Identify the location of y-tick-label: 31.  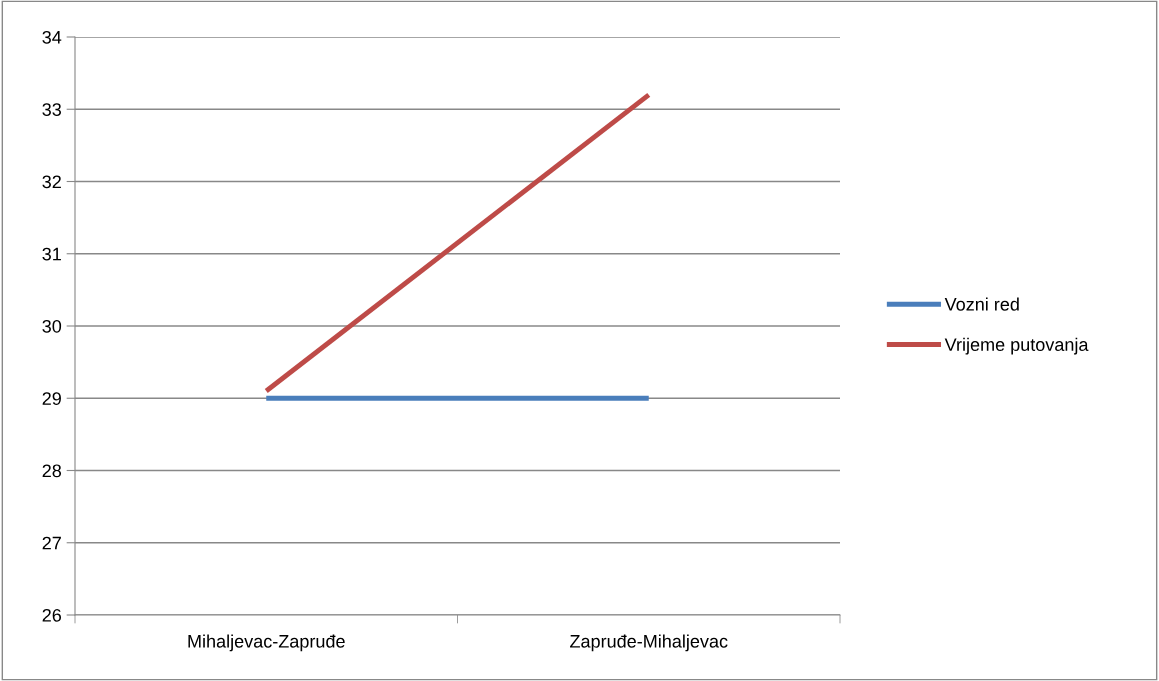
(51, 254).